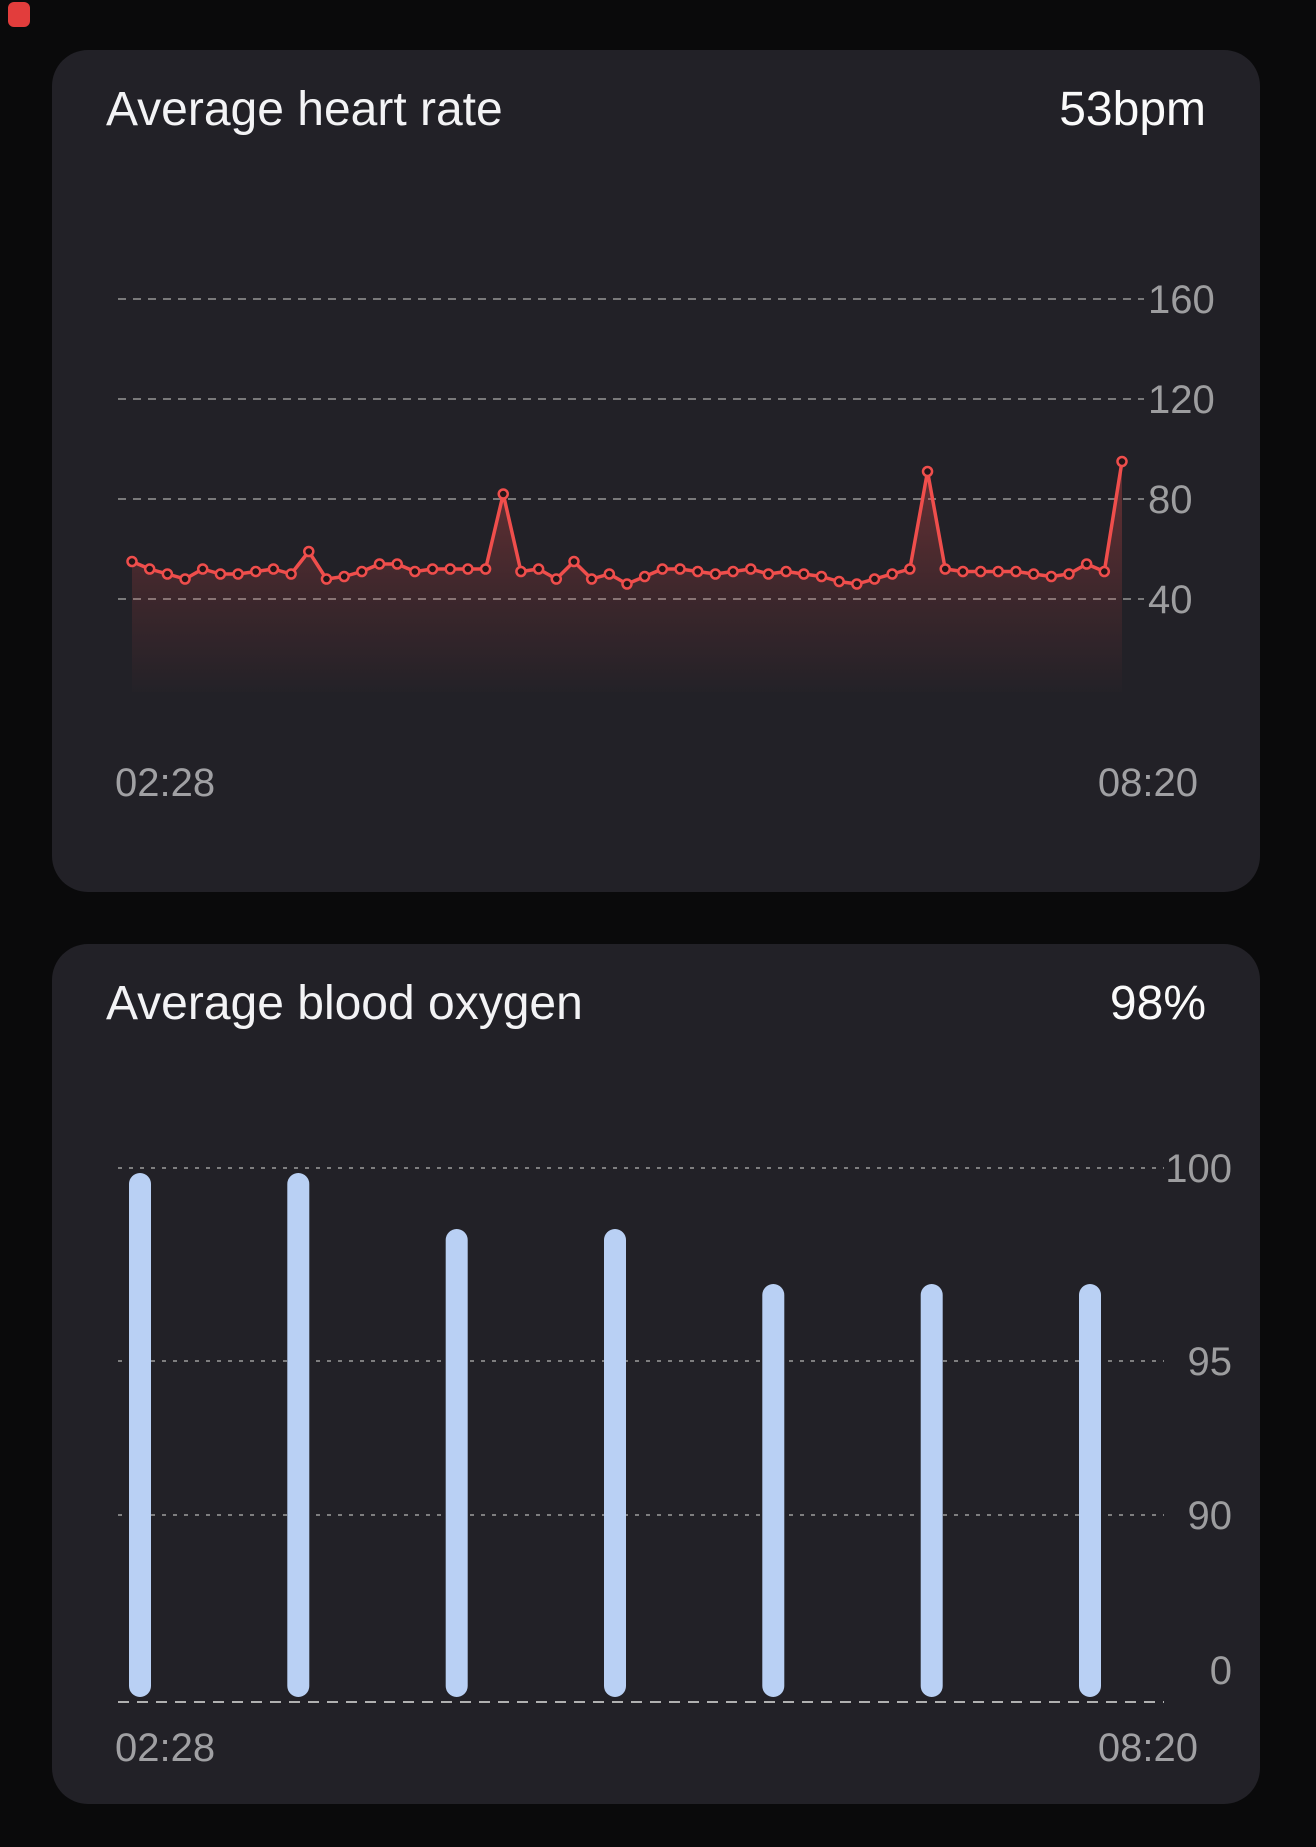 The height and width of the screenshot is (1847, 1316). I want to click on o2-ytick-100: 100, so click(1198, 1169).